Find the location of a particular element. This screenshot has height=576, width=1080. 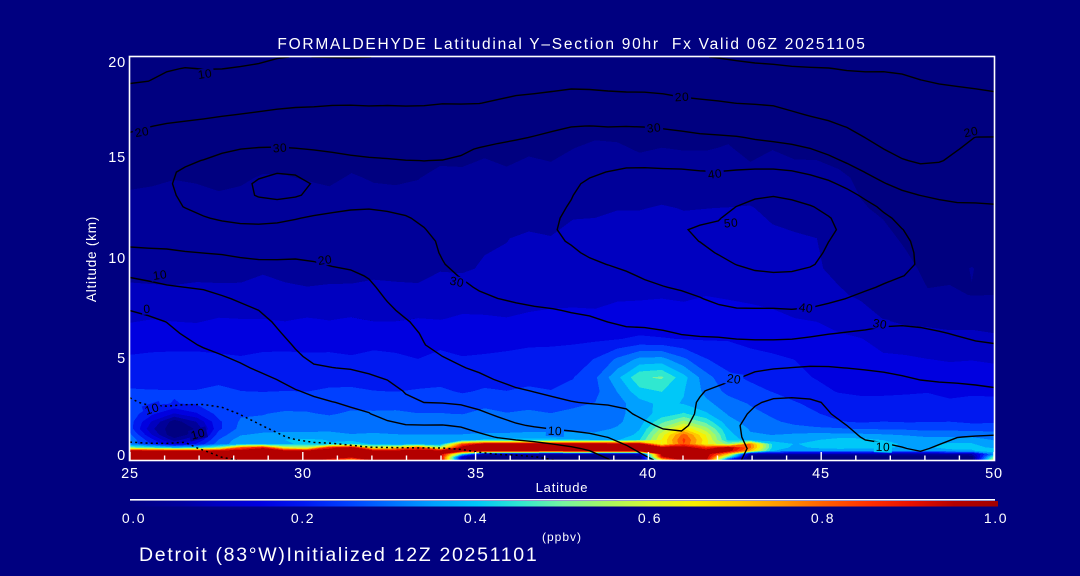

svg-text: 45 is located at coordinates (821, 474).